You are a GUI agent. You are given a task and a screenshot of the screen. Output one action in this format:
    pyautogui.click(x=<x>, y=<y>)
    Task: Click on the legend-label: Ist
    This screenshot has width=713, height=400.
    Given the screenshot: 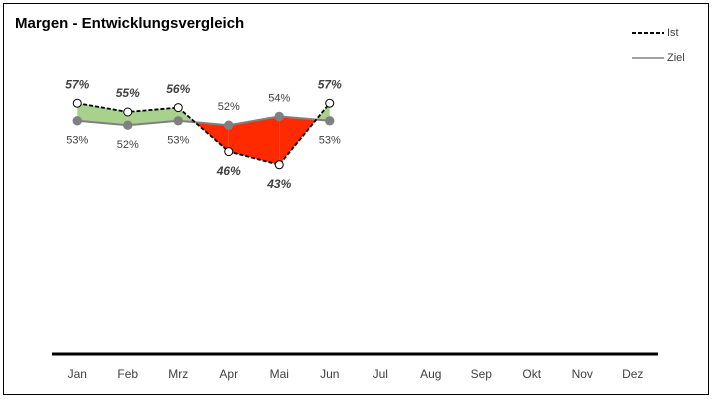 What is the action you would take?
    pyautogui.click(x=673, y=33)
    